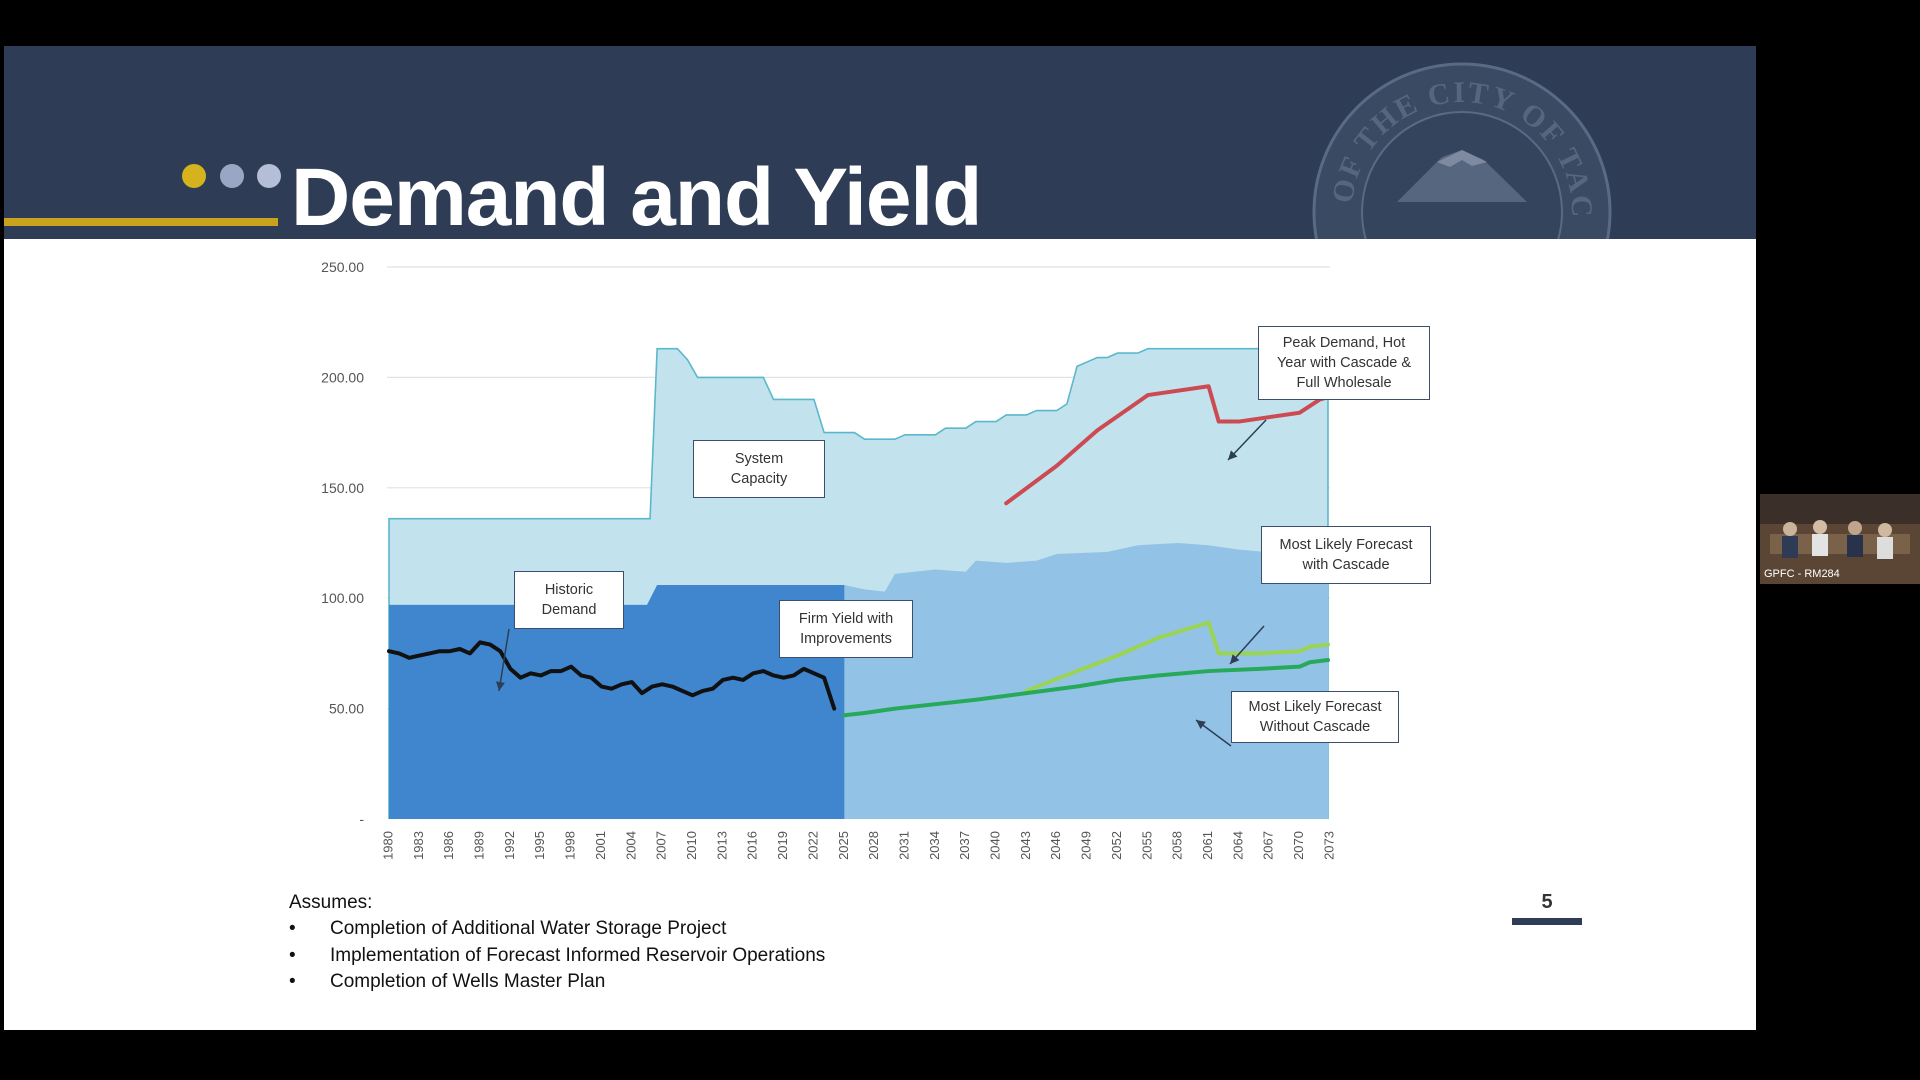  Describe the element at coordinates (1298, 845) in the screenshot. I see `x-tick-label: 2070` at that location.